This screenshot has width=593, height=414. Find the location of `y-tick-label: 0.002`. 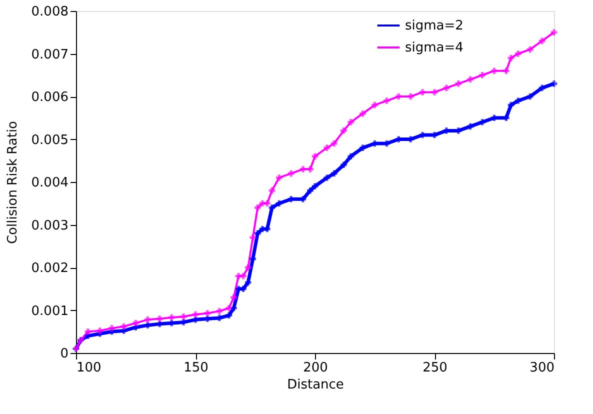

y-tick-label: 0.002 is located at coordinates (49, 268).